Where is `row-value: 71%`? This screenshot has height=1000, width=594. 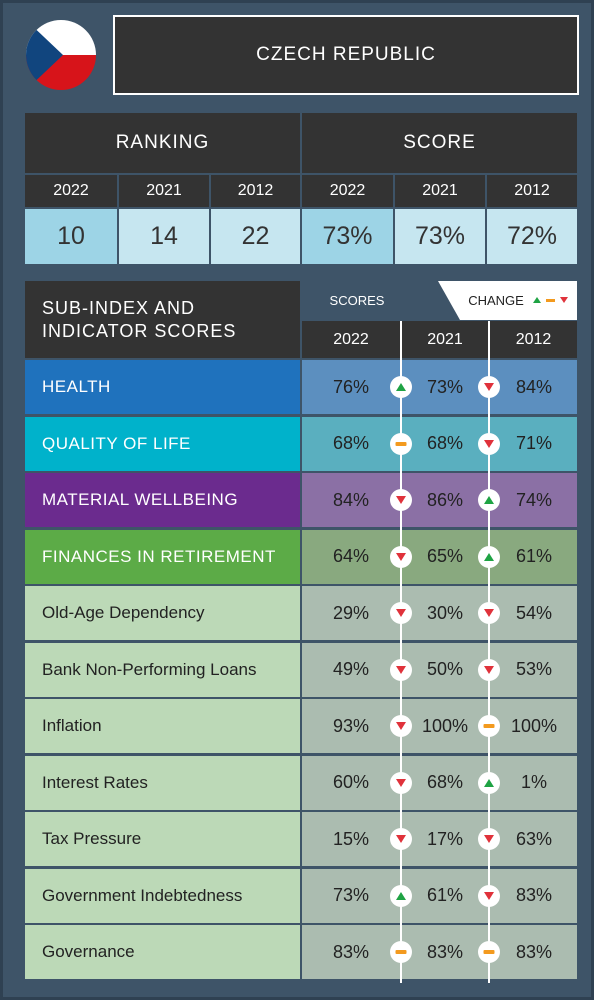
row-value: 71% is located at coordinates (534, 443).